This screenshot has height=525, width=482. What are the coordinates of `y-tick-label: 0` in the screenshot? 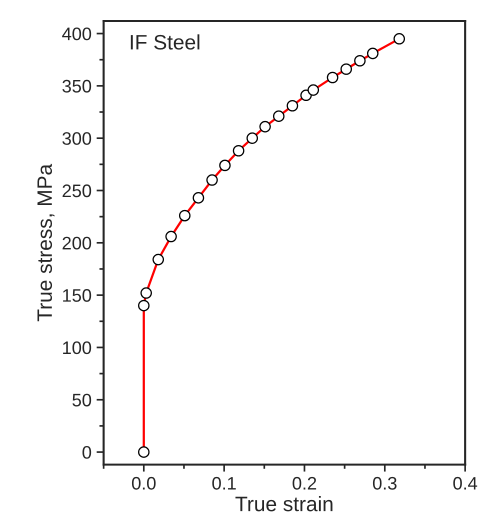 It's located at (87, 452).